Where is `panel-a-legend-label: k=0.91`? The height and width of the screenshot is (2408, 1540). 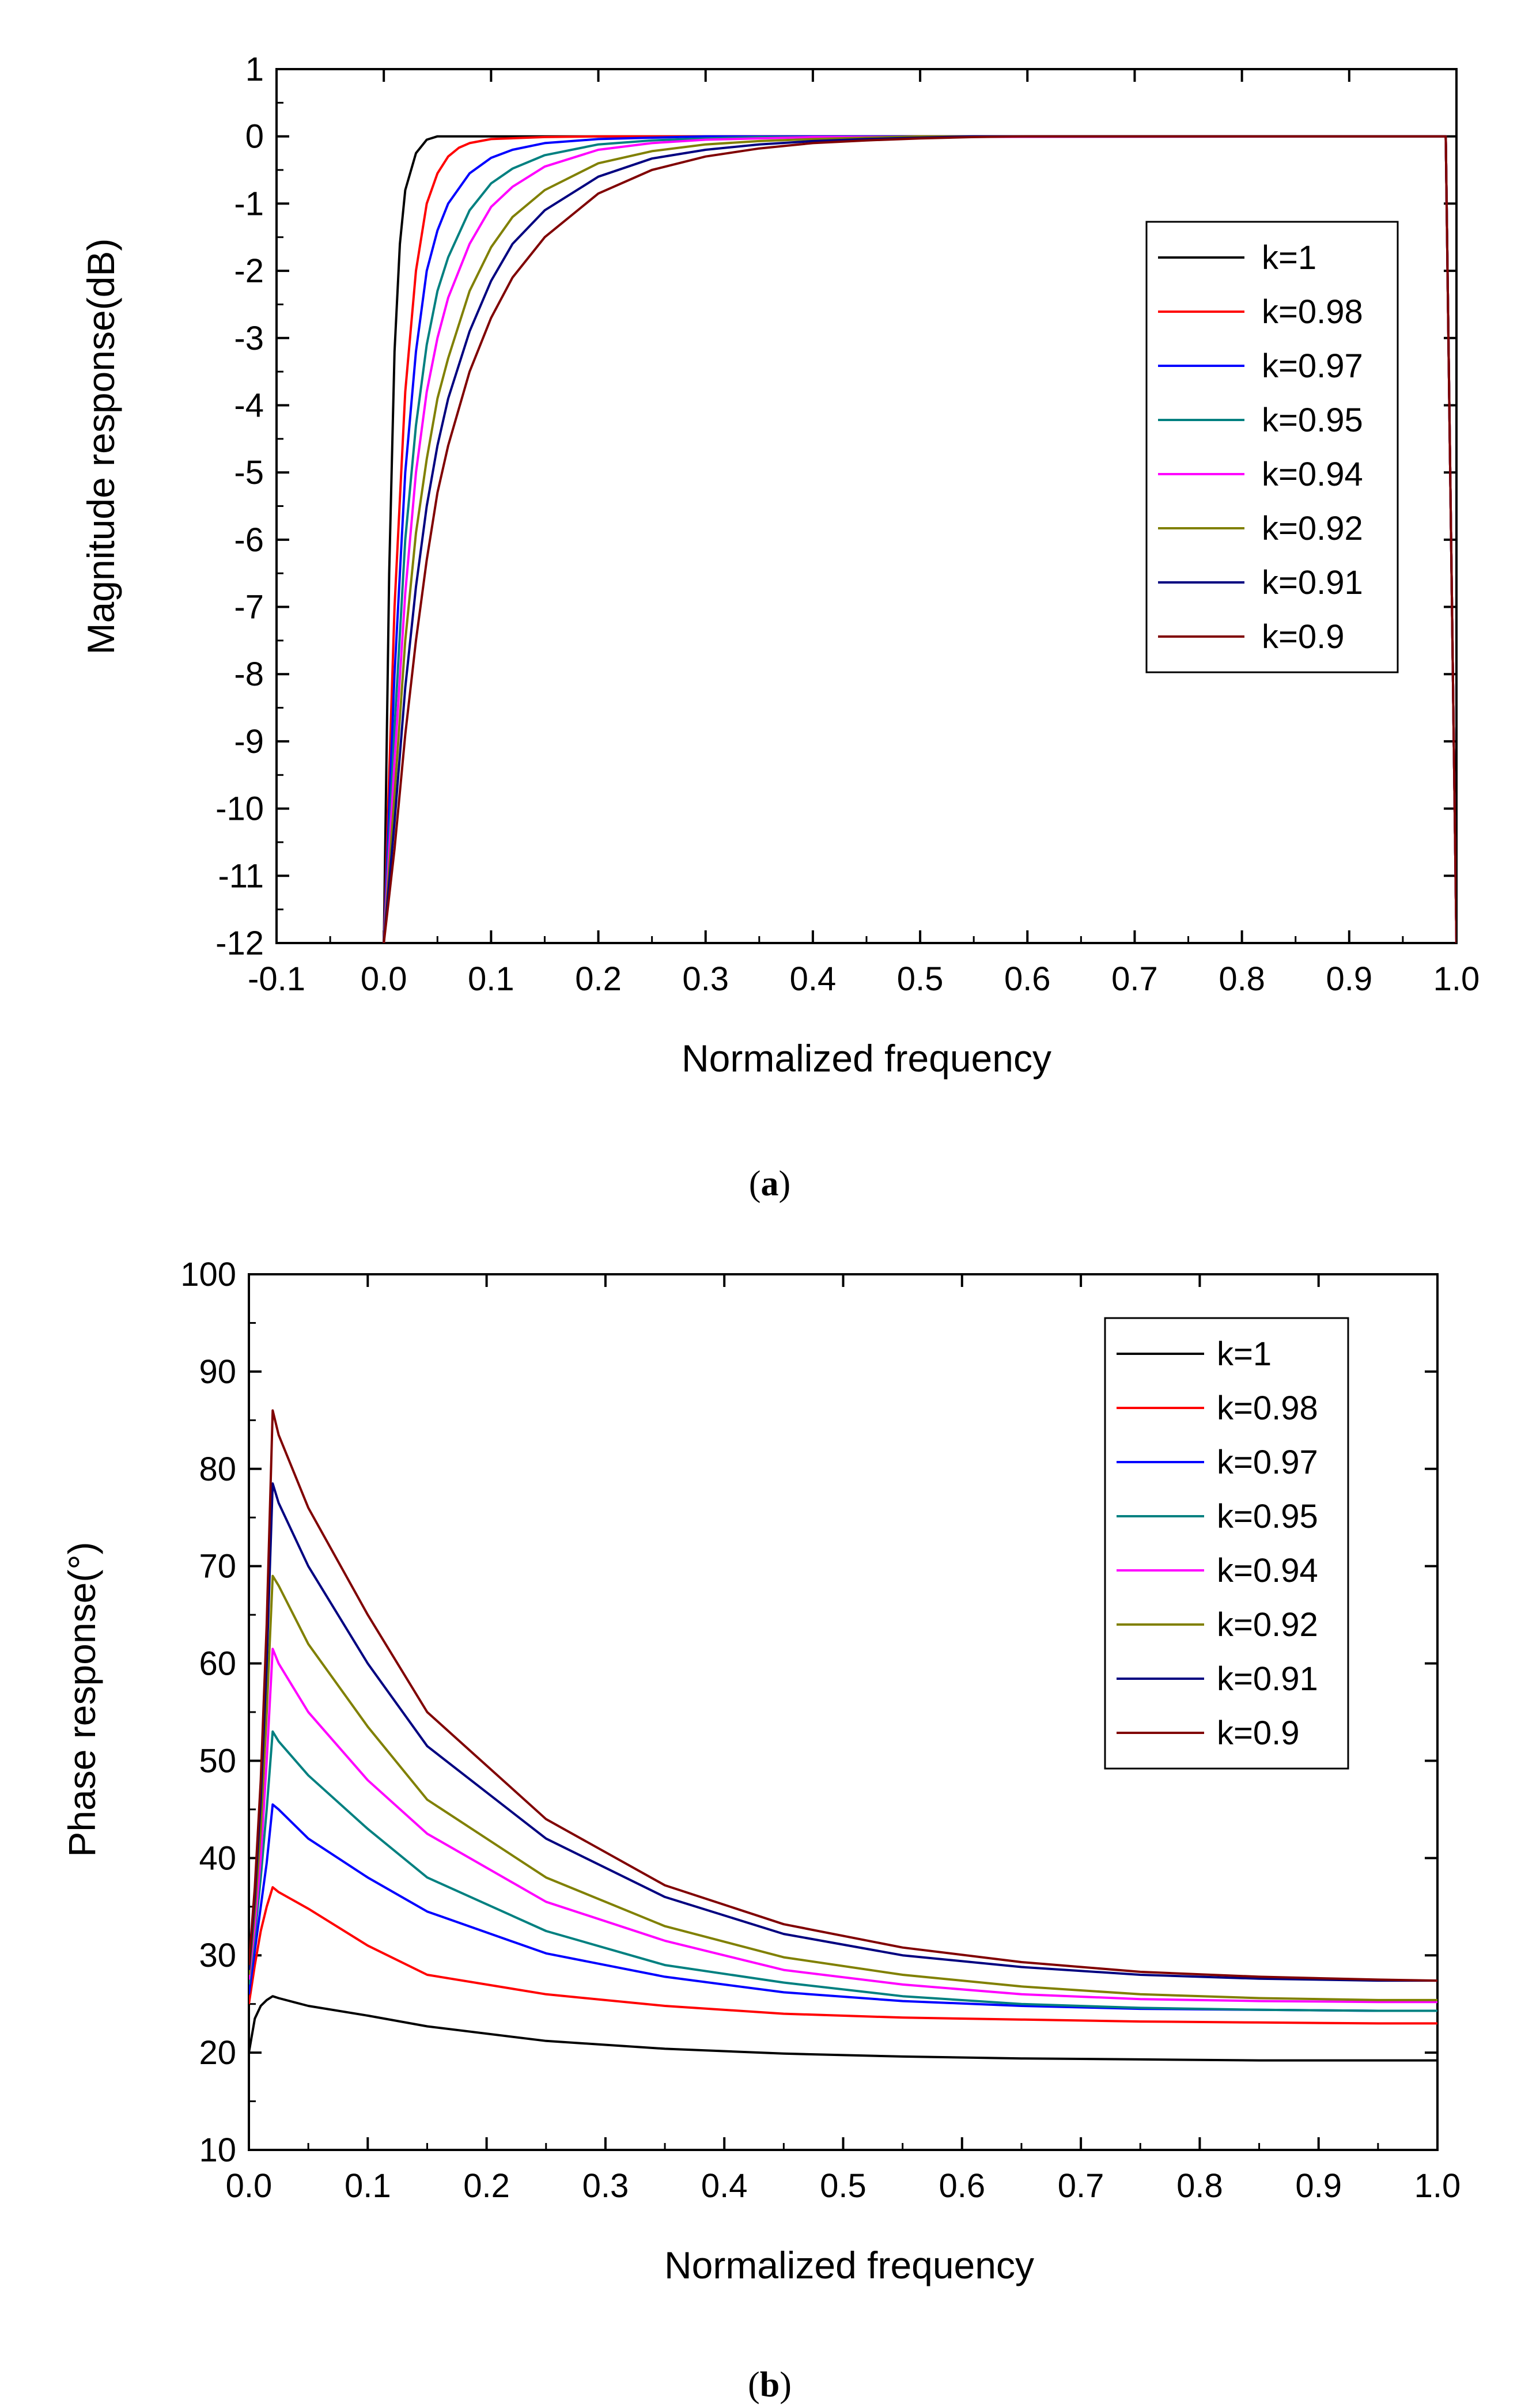
panel-a-legend-label: k=0.91 is located at coordinates (1312, 582).